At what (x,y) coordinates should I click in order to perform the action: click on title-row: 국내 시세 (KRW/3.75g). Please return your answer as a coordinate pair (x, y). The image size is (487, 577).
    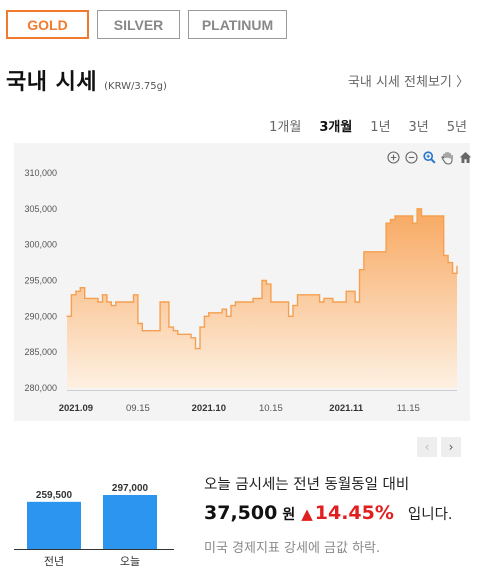
    Looking at the image, I should click on (86, 80).